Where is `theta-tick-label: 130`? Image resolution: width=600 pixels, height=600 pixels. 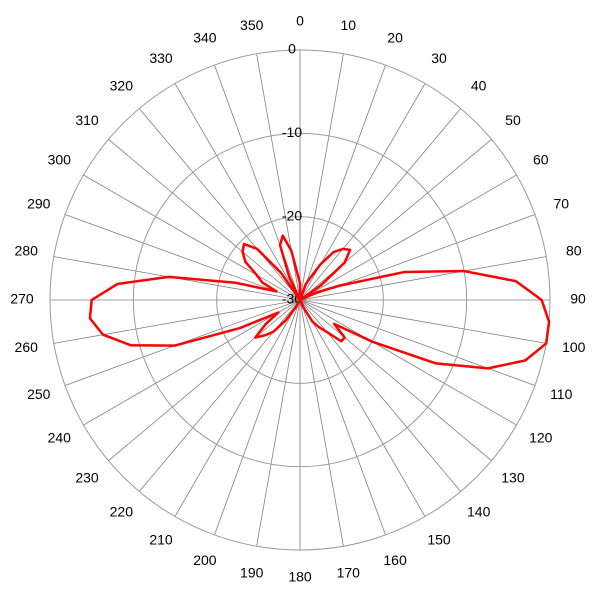
theta-tick-label: 130 is located at coordinates (513, 477).